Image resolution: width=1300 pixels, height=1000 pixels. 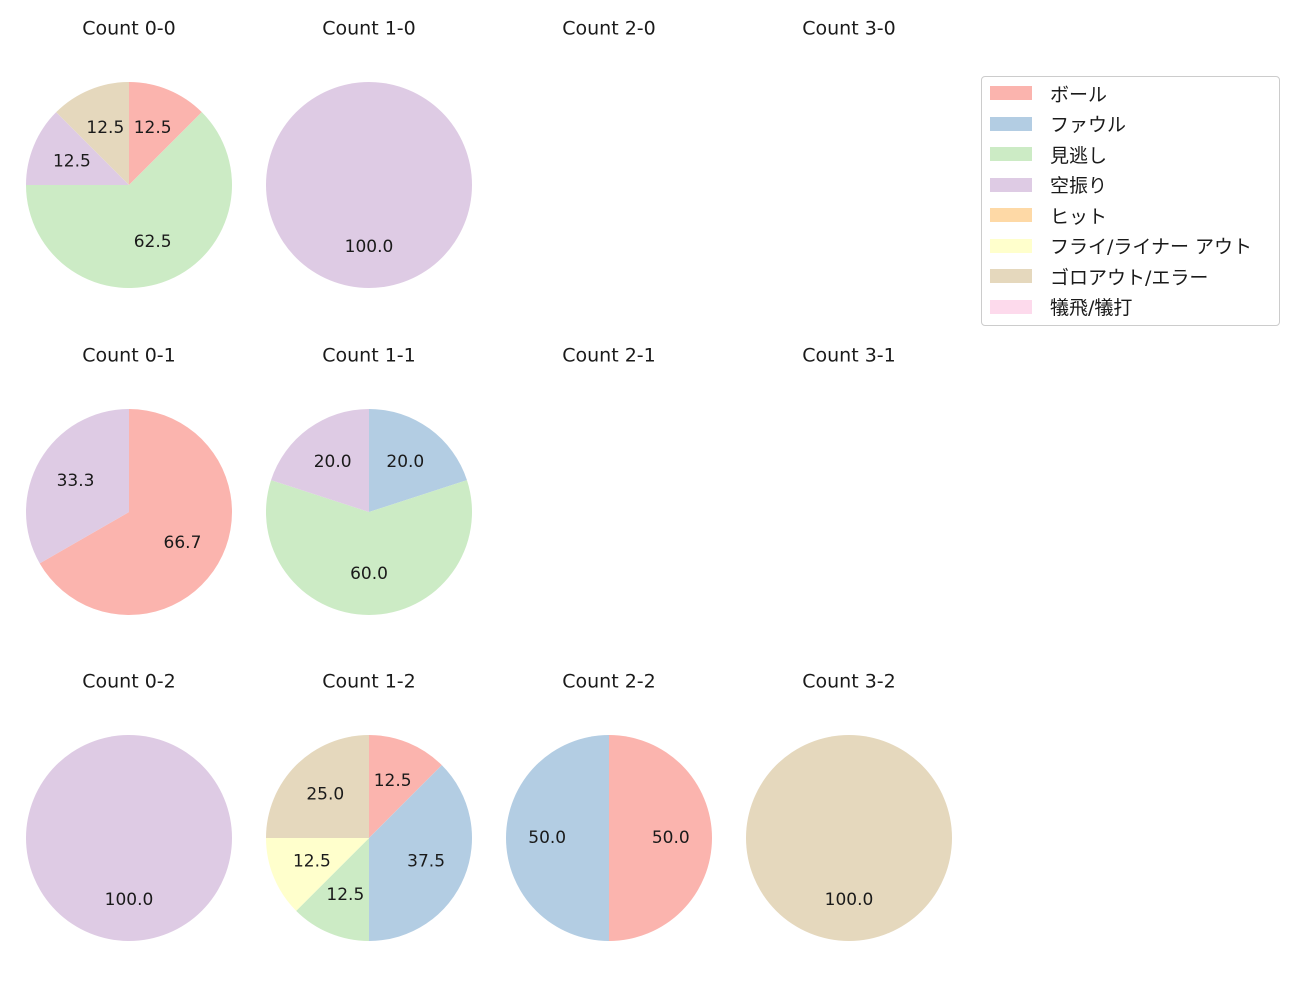 I want to click on legend-label: 空振り, so click(x=1079, y=186).